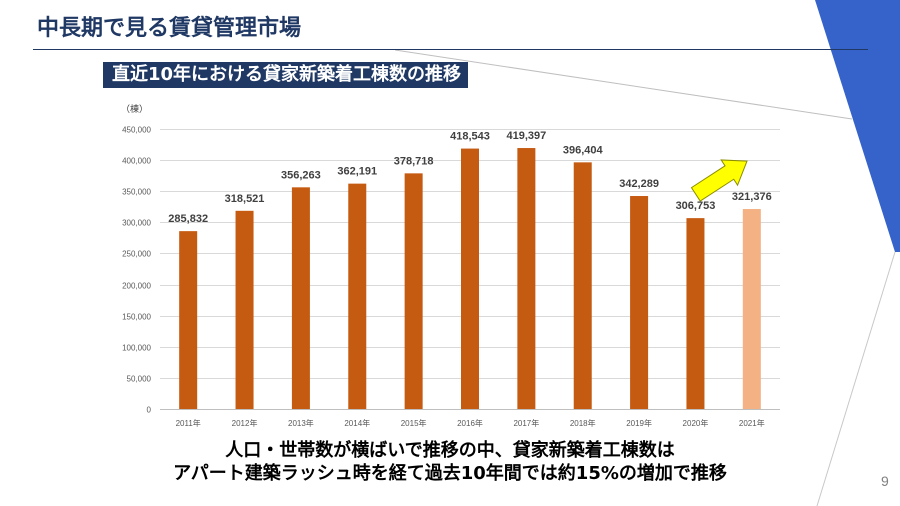  I want to click on bar-value-label: 342,289, so click(639, 184).